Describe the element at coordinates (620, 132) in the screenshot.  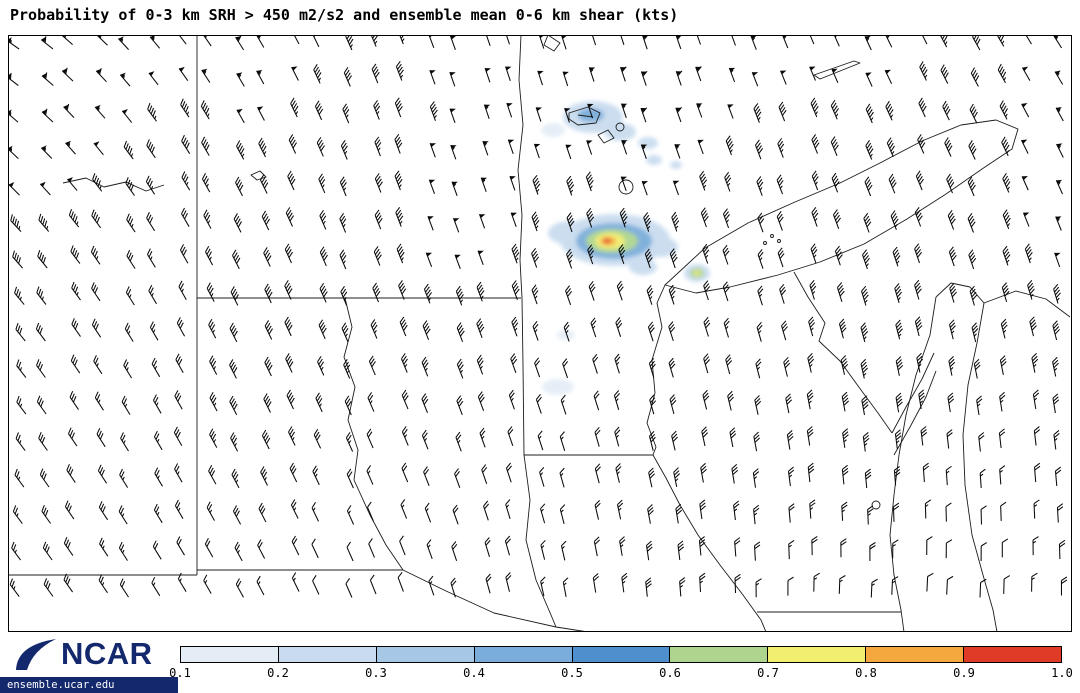
I see `probability-blob` at that location.